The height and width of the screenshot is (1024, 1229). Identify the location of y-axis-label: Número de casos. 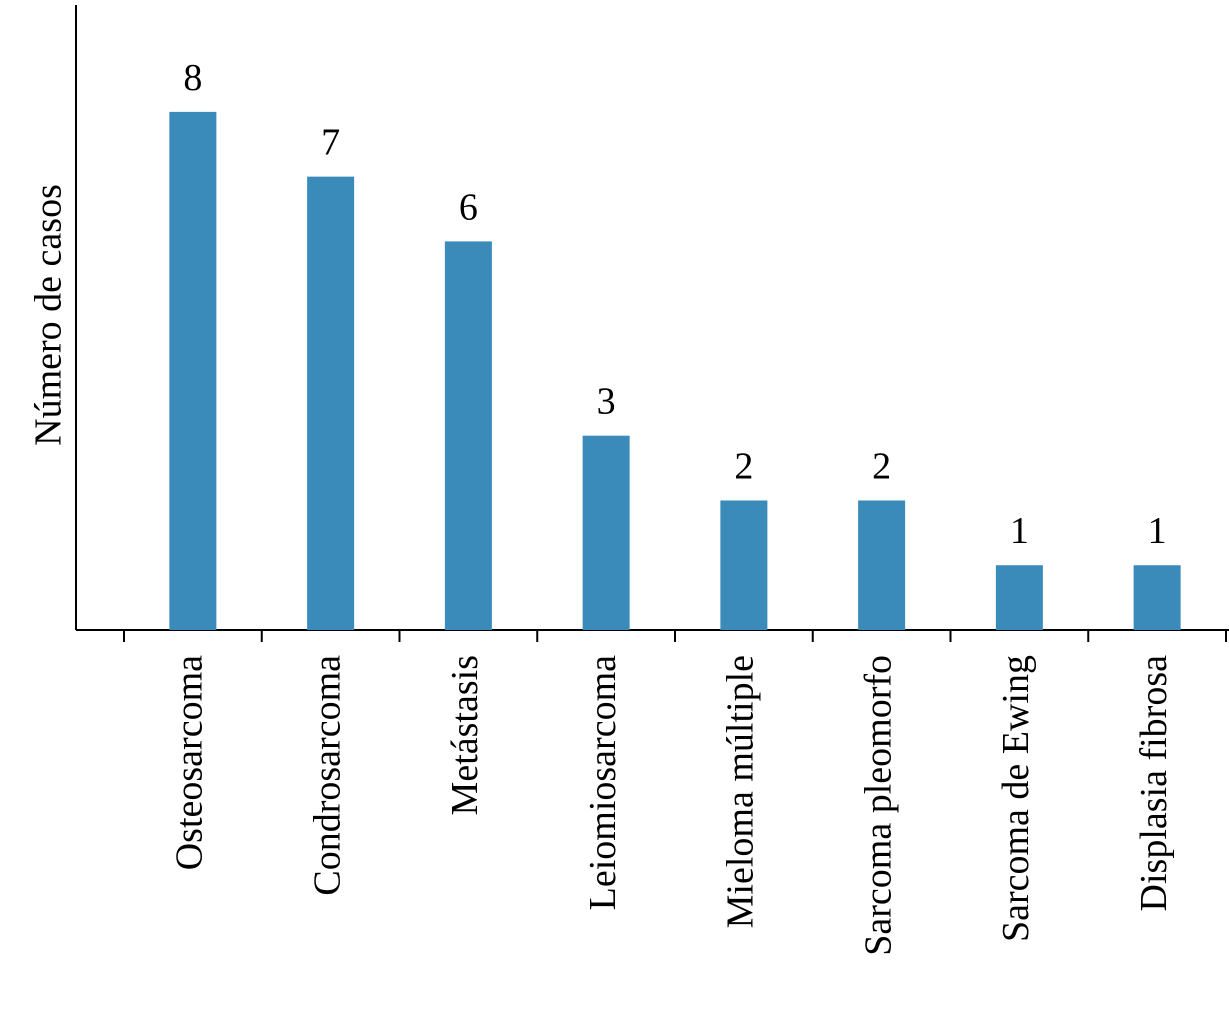
(49, 315).